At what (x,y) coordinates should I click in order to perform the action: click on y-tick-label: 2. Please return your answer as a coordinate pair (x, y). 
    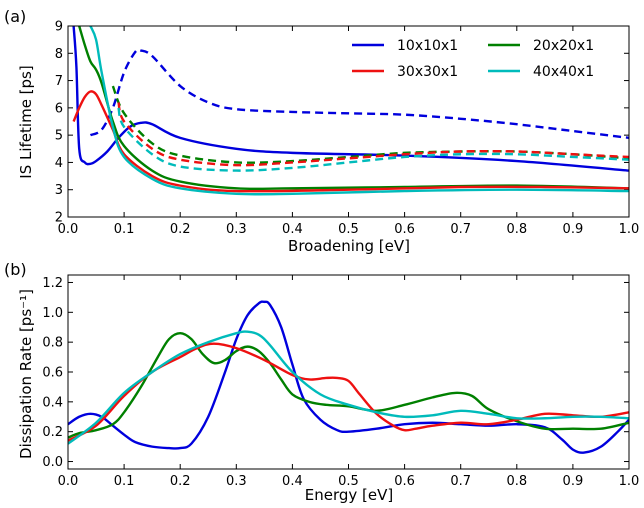
    Looking at the image, I should click on (59, 218).